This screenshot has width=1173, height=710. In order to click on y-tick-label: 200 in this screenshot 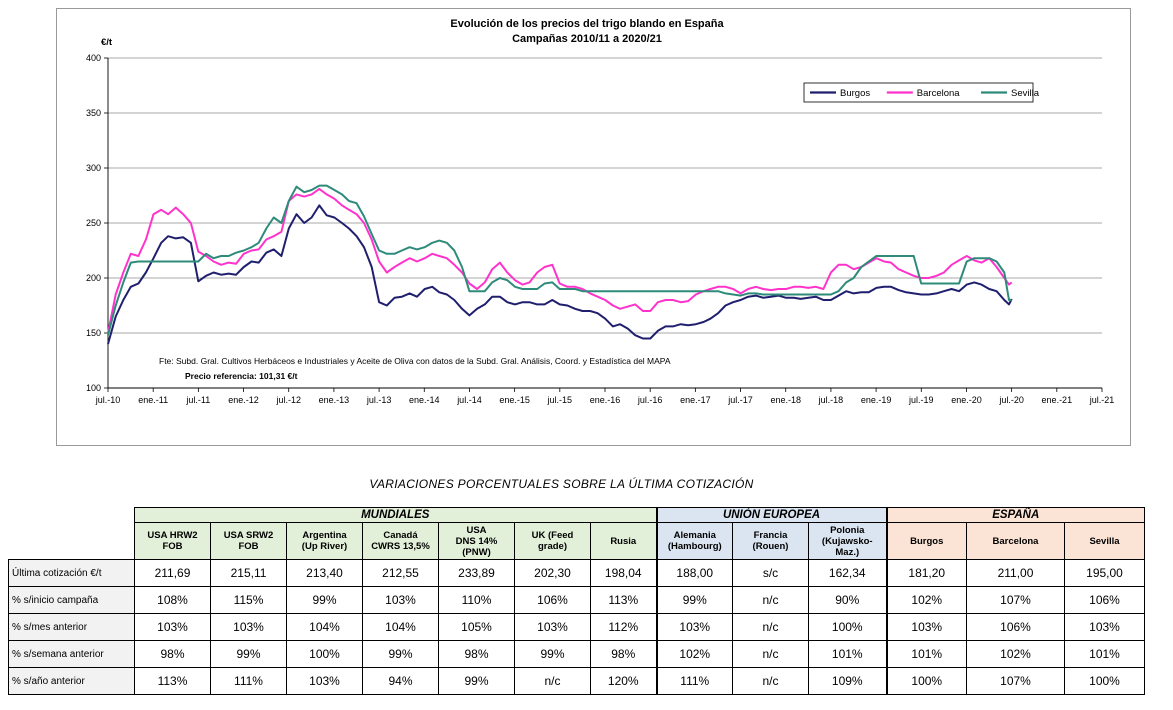, I will do `click(93, 278)`.